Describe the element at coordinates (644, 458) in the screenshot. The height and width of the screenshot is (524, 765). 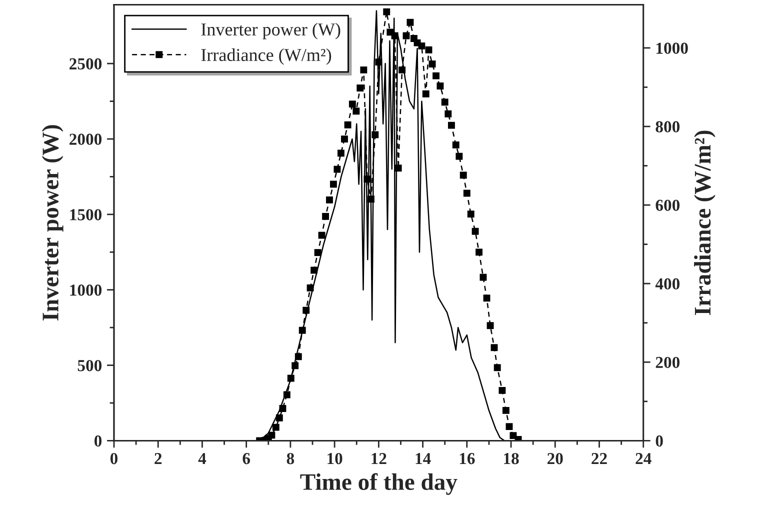
I see `x-tick-label: 24` at that location.